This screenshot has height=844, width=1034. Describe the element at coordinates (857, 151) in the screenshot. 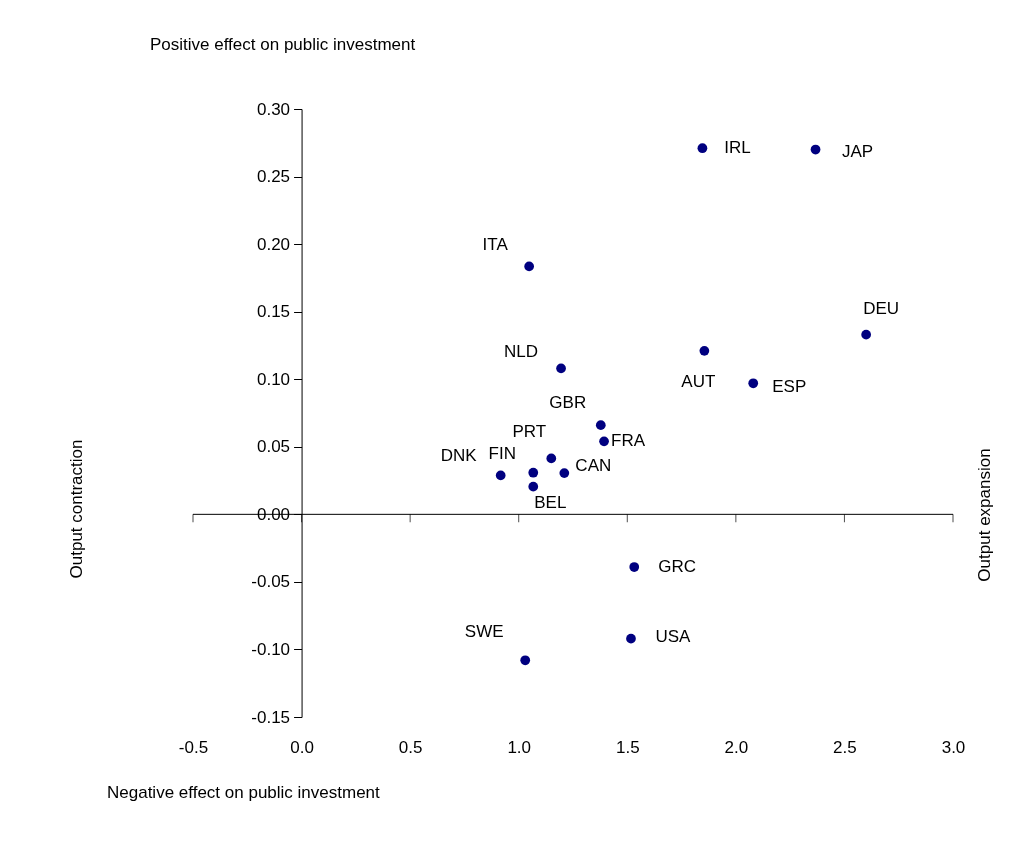

I see `annotation: JAP` at that location.